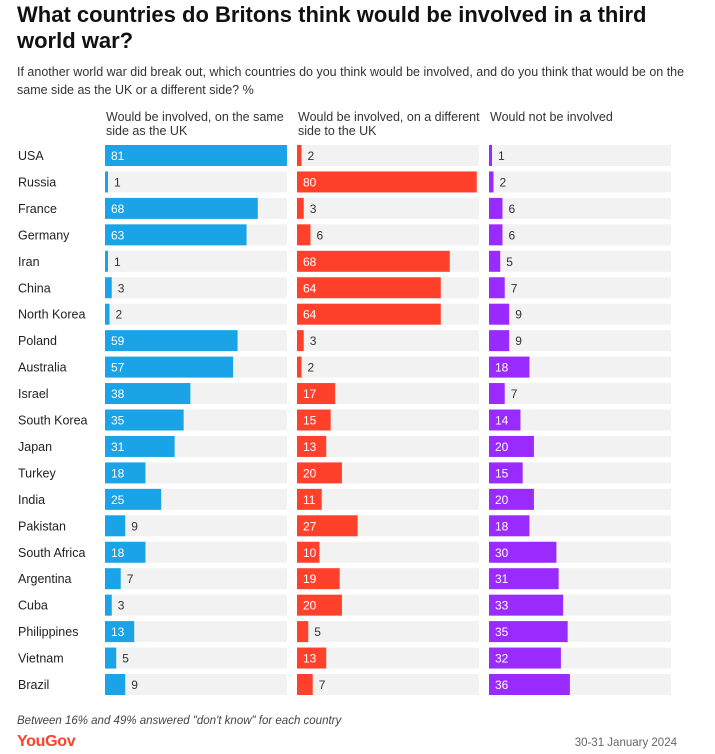 This screenshot has width=715, height=754. I want to click on data-label-poland-series-2: 3, so click(313, 341).